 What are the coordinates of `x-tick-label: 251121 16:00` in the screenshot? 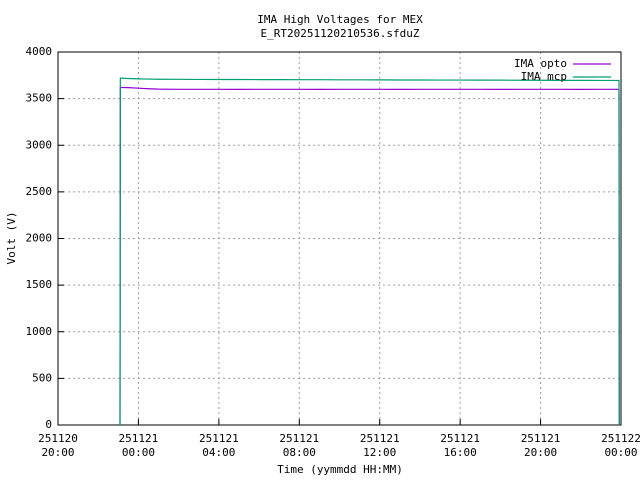 It's located at (460, 445).